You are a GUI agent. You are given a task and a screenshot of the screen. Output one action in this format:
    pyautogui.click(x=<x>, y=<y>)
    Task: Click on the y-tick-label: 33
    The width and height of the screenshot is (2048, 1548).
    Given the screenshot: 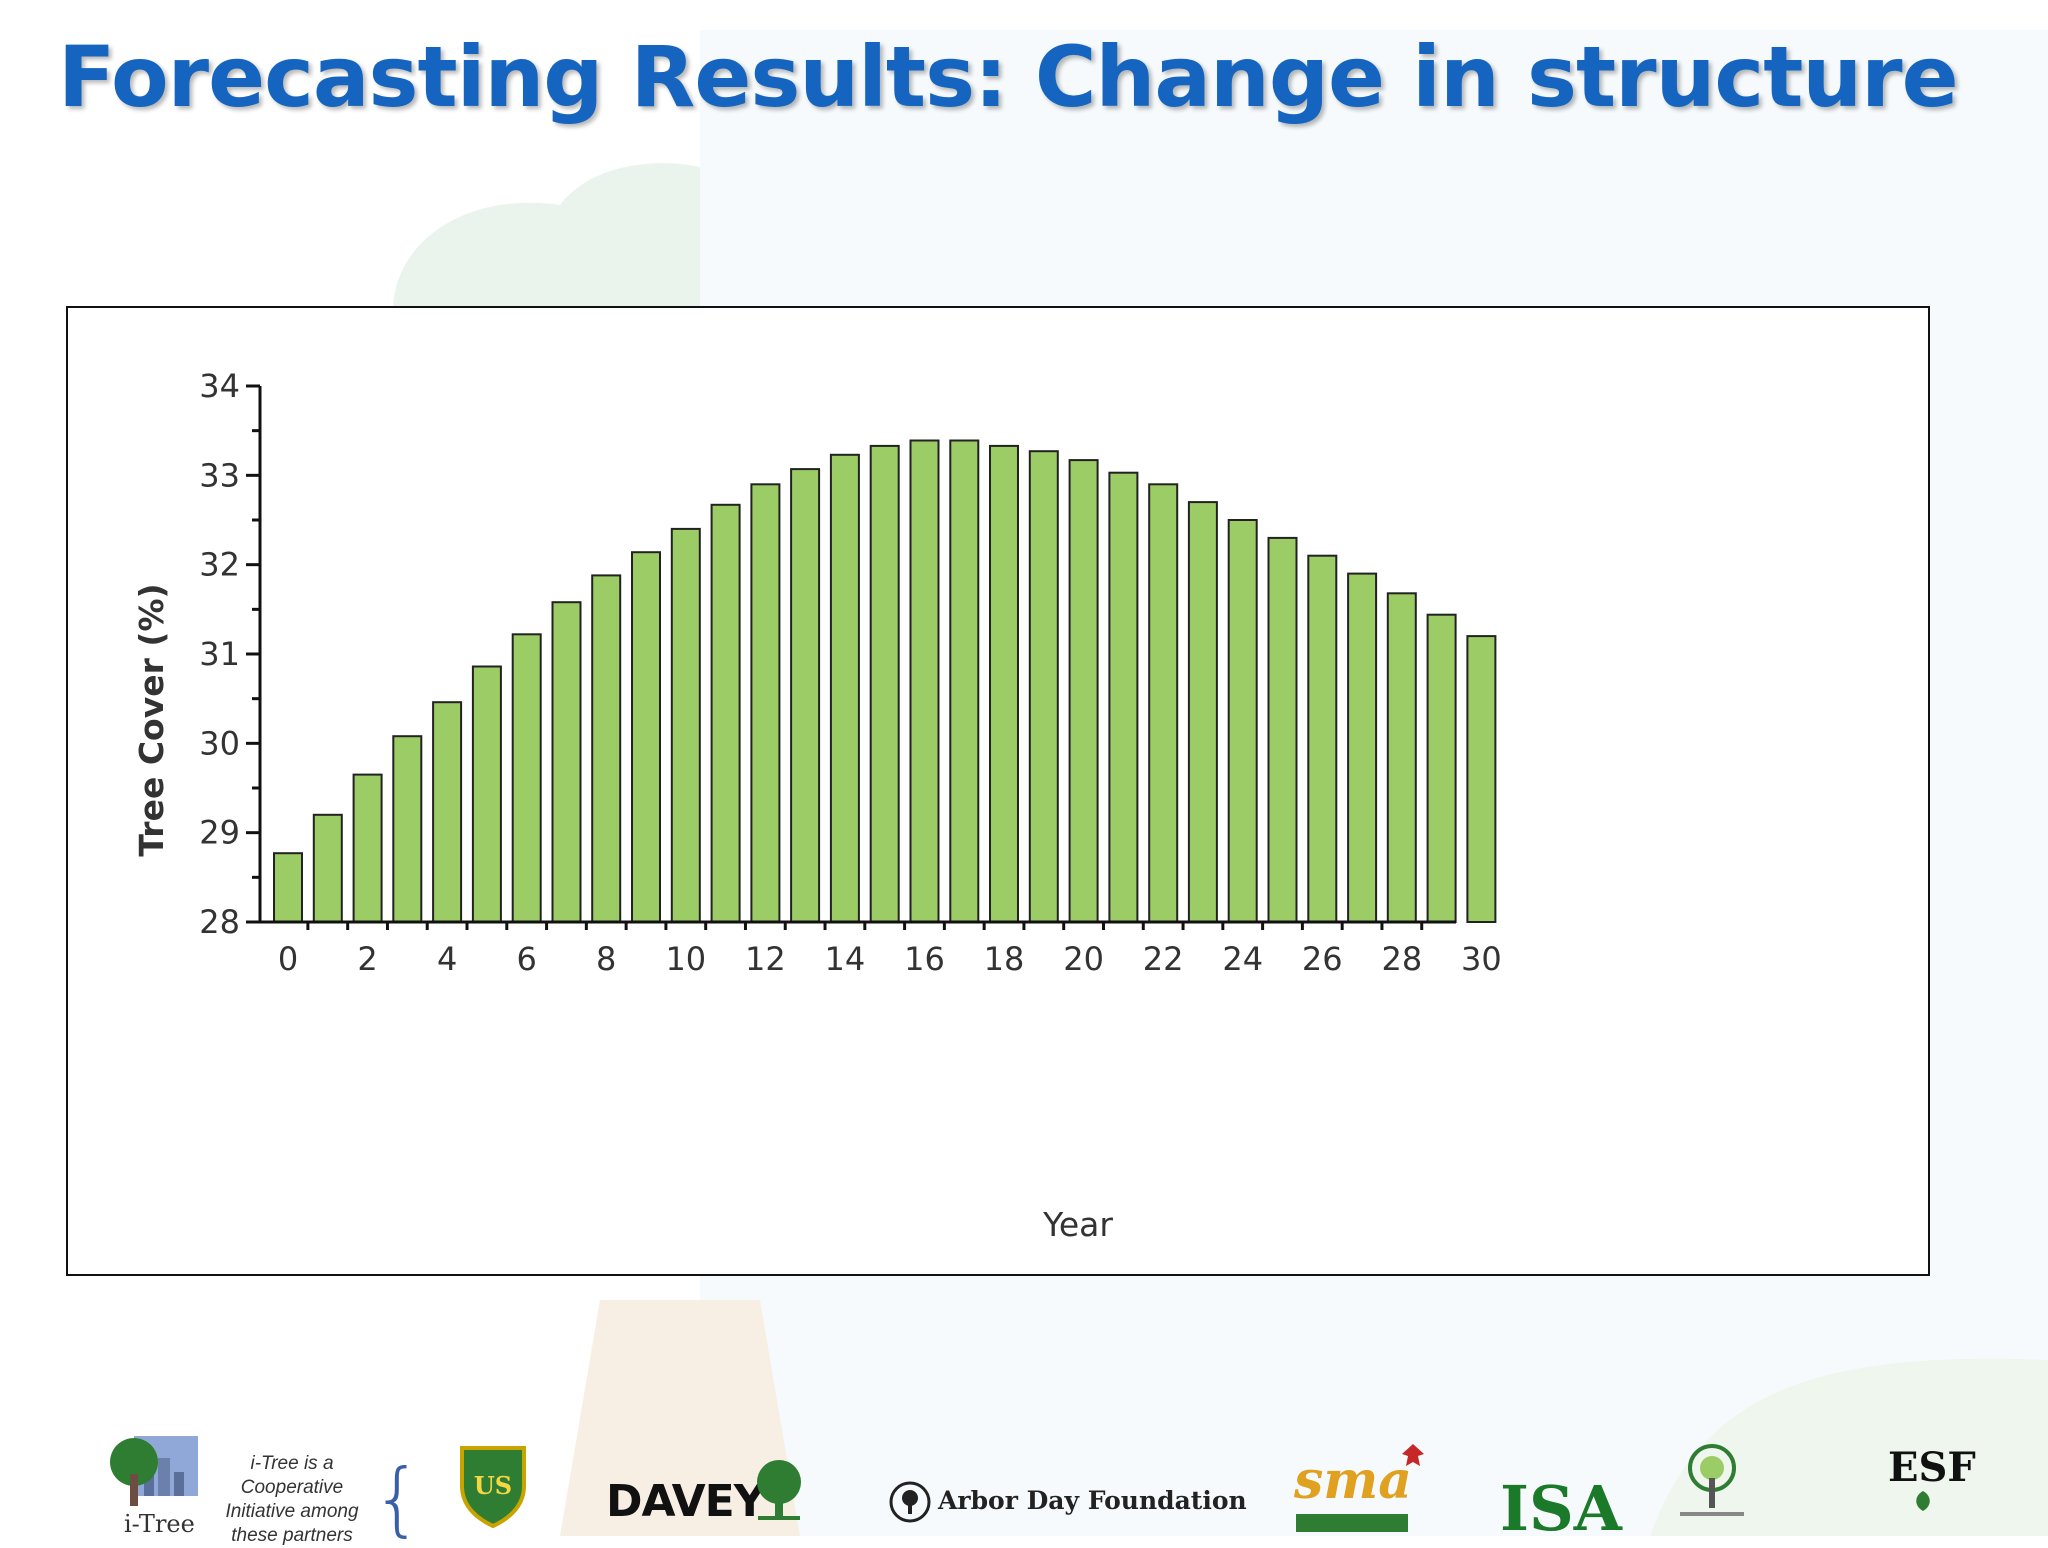 What is the action you would take?
    pyautogui.click(x=219, y=475)
    